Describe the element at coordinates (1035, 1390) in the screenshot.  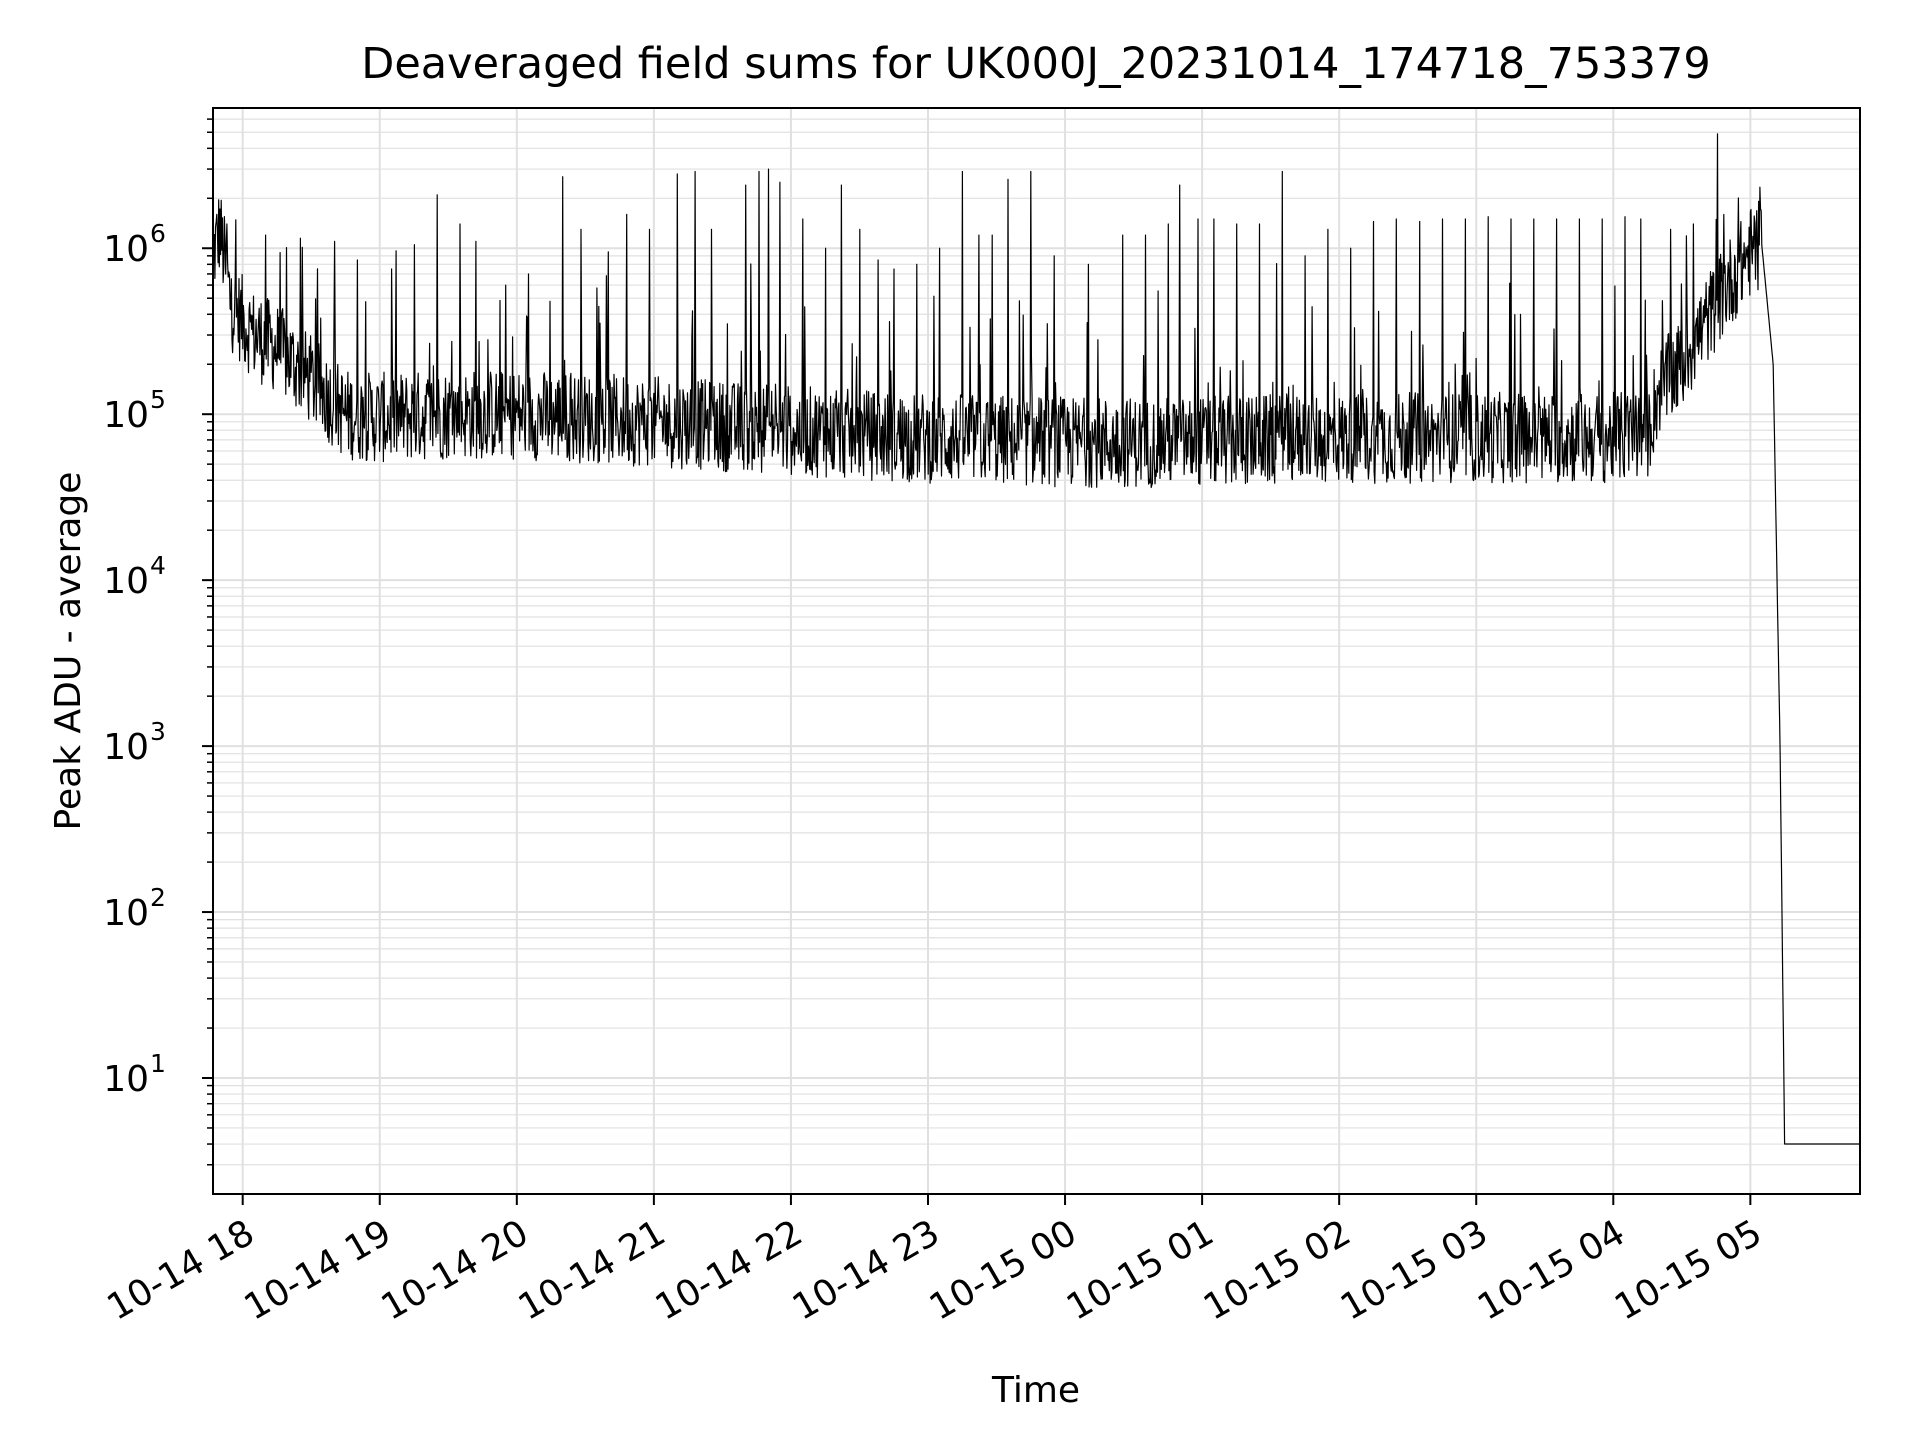
I see `x-axis-label: Time` at that location.